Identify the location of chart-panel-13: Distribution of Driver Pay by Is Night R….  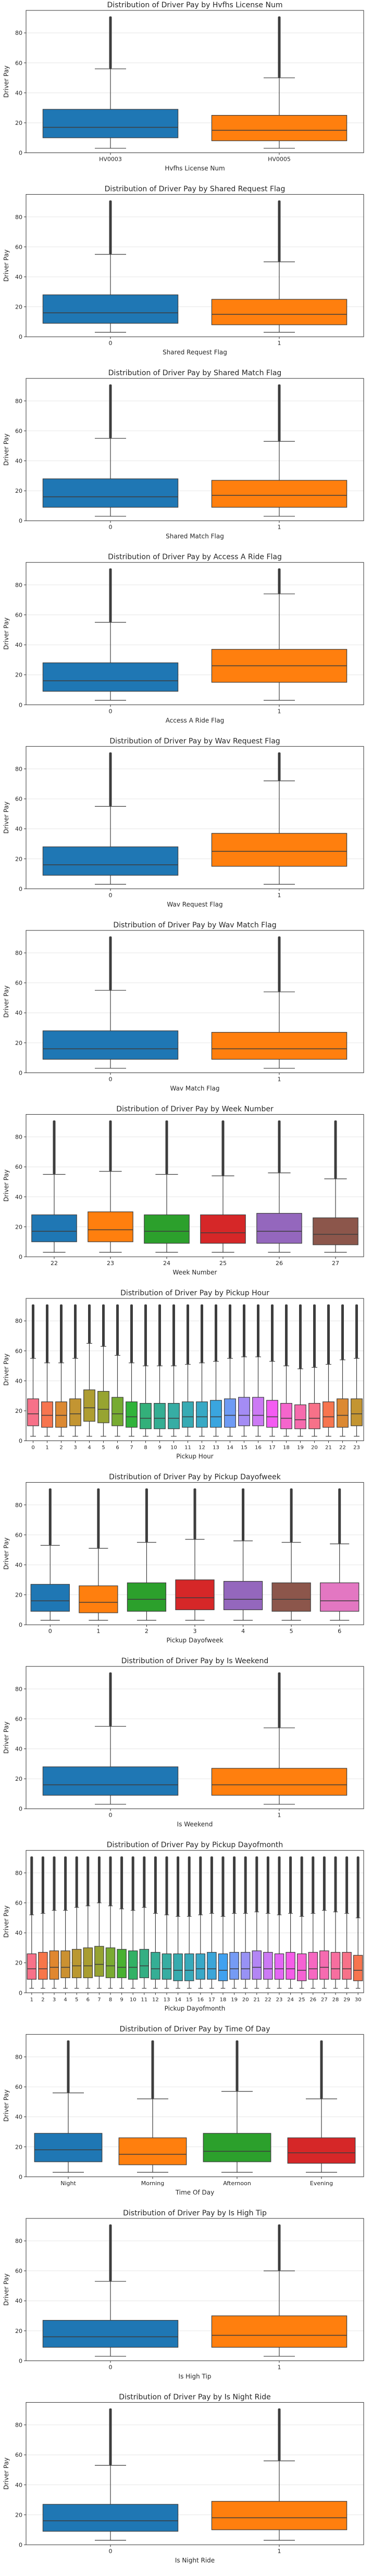
(183, 2478).